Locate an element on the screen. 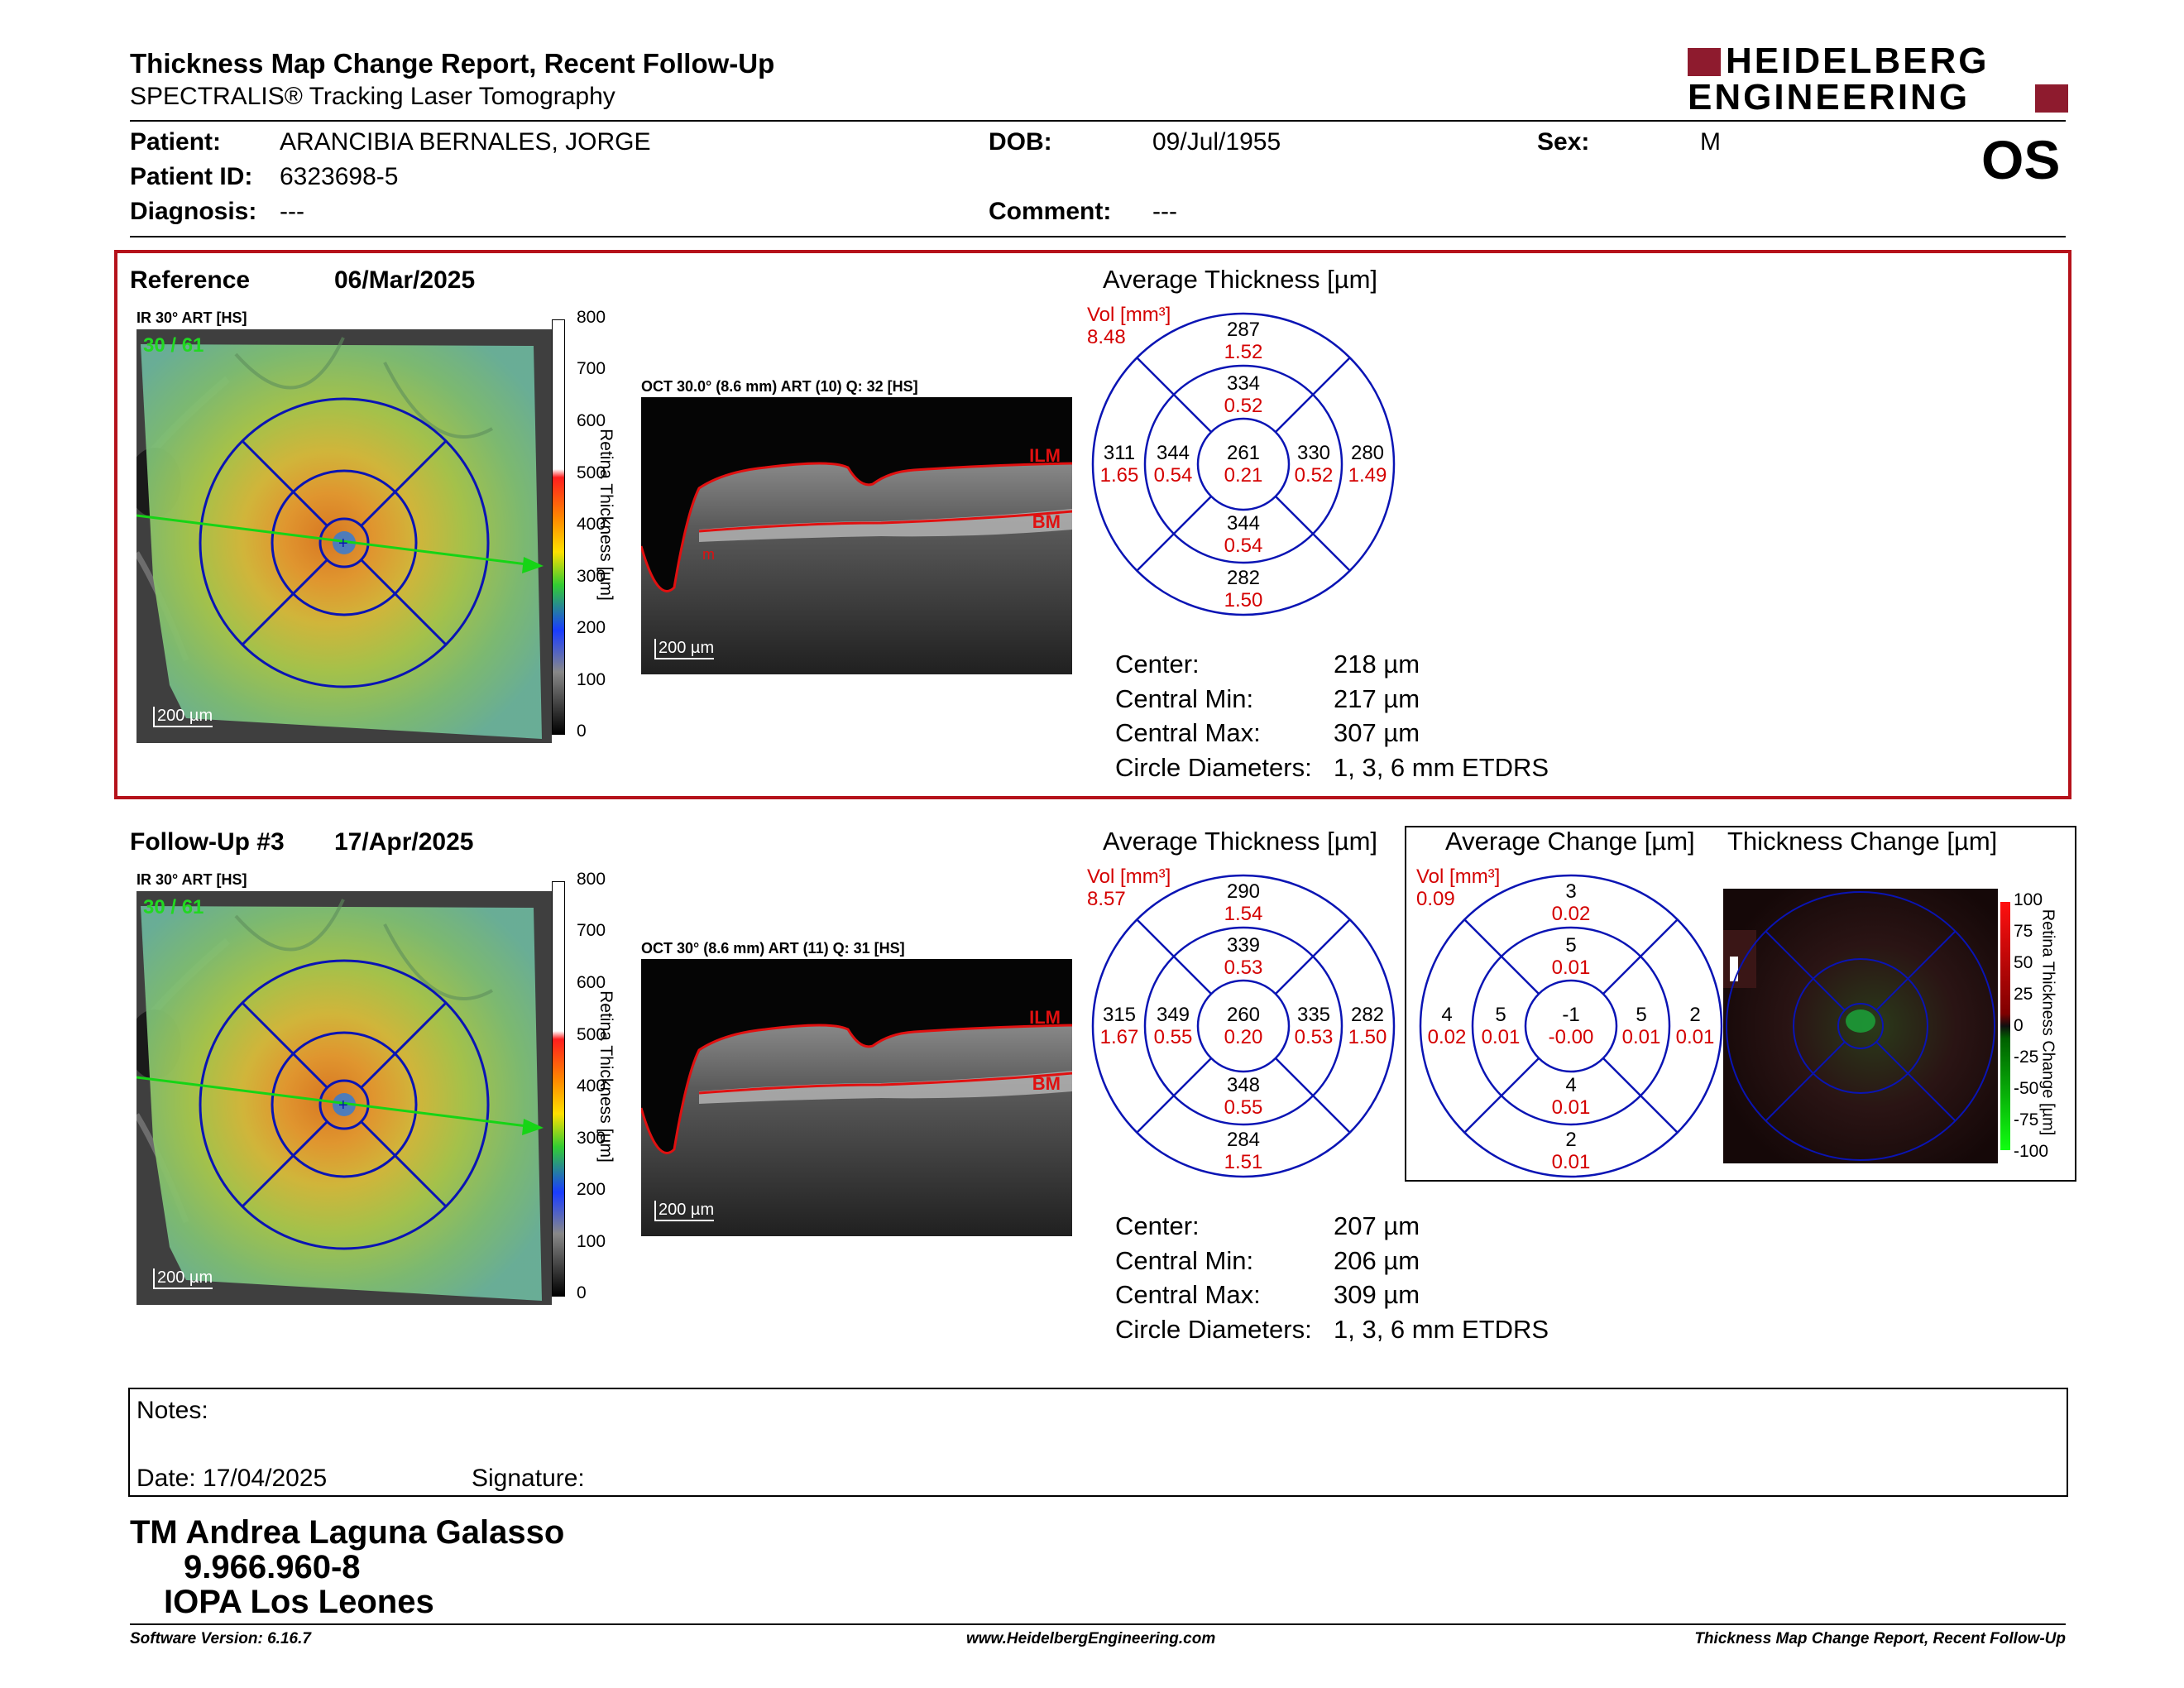 Image resolution: width=2184 pixels, height=1688 pixels. ref-outer-bottom-n: 282 is located at coordinates (1243, 578).